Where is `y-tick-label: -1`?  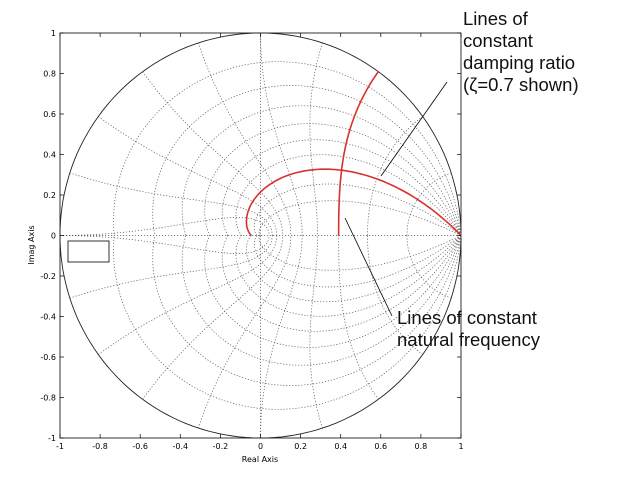 y-tick-label: -1 is located at coordinates (52, 438).